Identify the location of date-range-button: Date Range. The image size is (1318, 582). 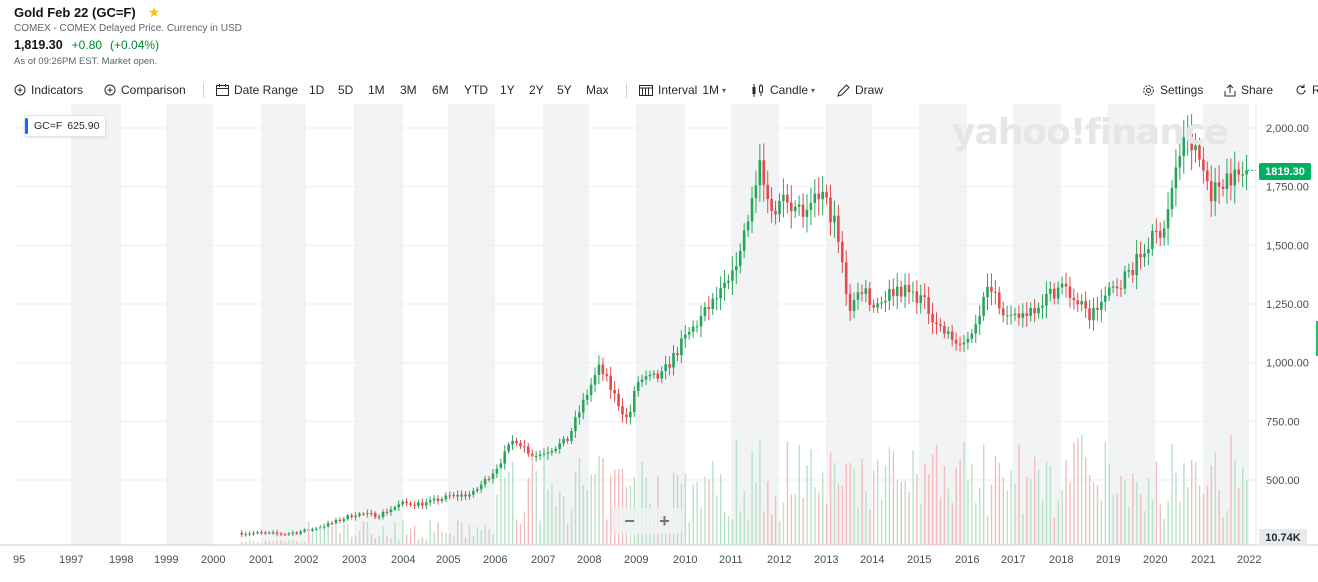
(257, 90).